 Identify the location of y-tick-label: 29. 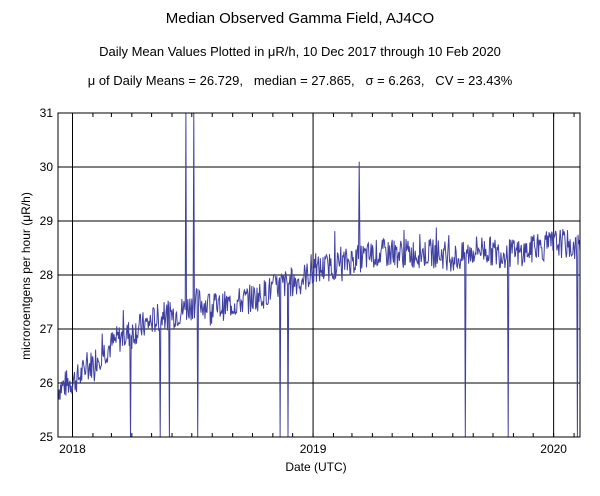
(47, 221).